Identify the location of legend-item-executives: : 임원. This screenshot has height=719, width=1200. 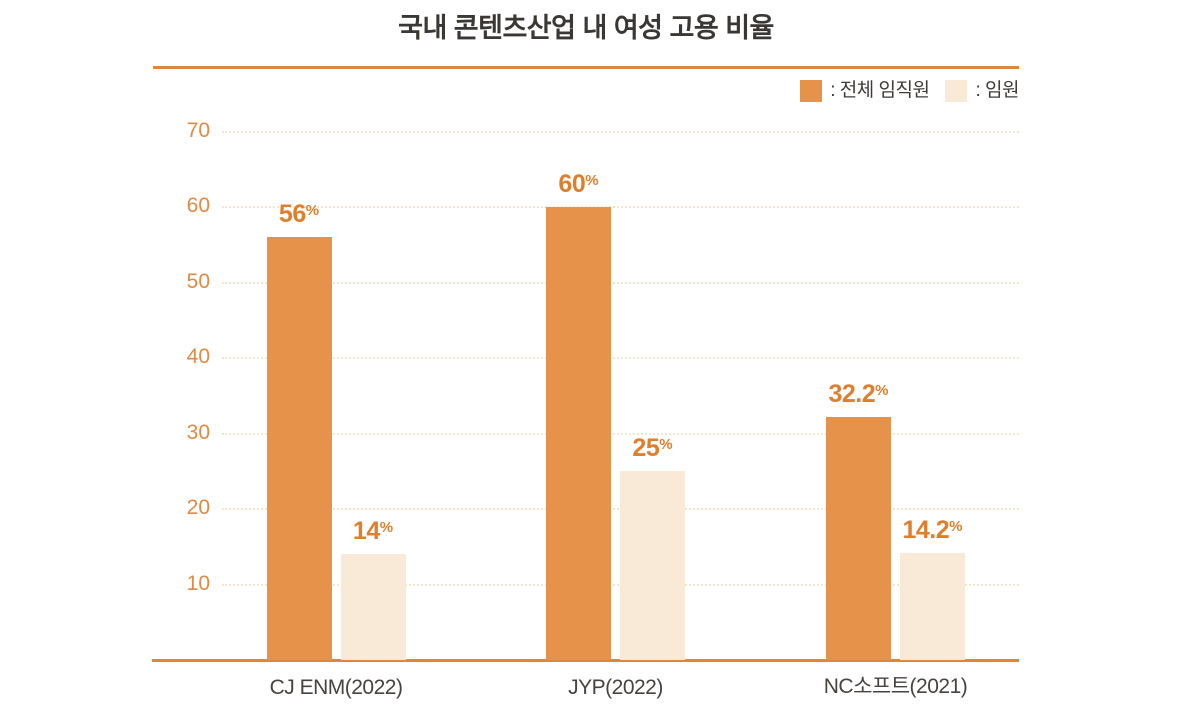
(982, 91).